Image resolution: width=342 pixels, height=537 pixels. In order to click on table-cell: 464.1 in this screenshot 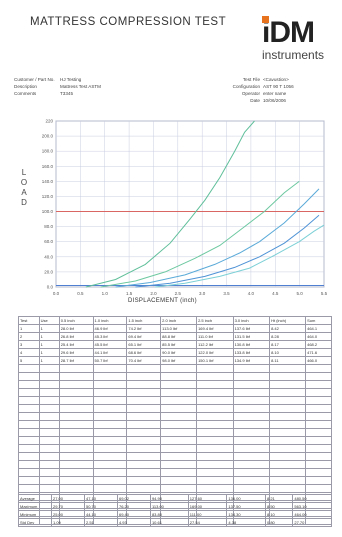, I will do `click(318, 328)`.